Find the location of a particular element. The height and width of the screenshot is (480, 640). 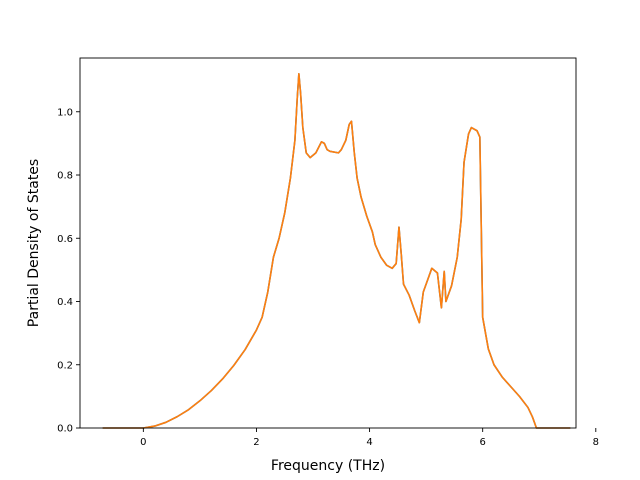

x-tick-label: 4 is located at coordinates (369, 442).